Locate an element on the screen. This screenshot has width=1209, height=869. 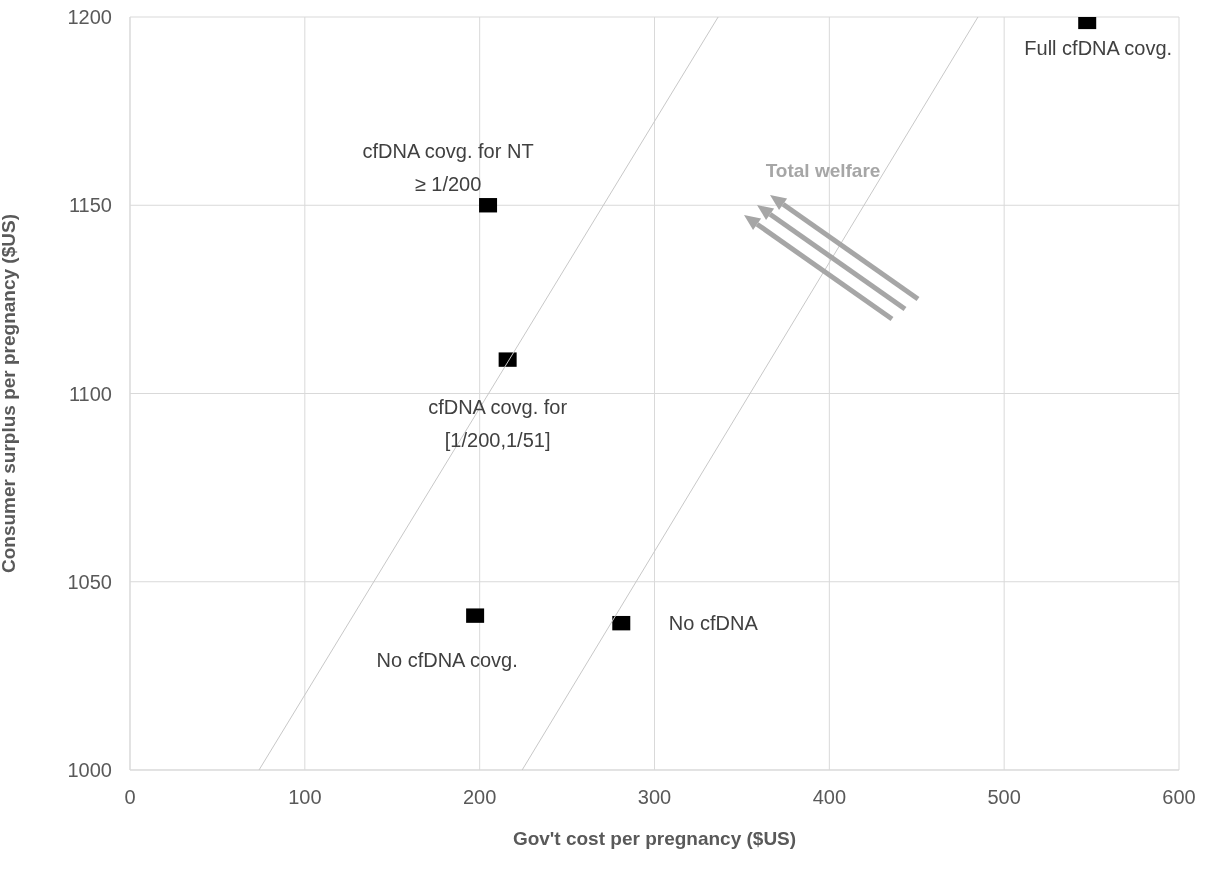
y-axis-title: Consumer surplus per pregnancy ($US) is located at coordinates (9, 393).